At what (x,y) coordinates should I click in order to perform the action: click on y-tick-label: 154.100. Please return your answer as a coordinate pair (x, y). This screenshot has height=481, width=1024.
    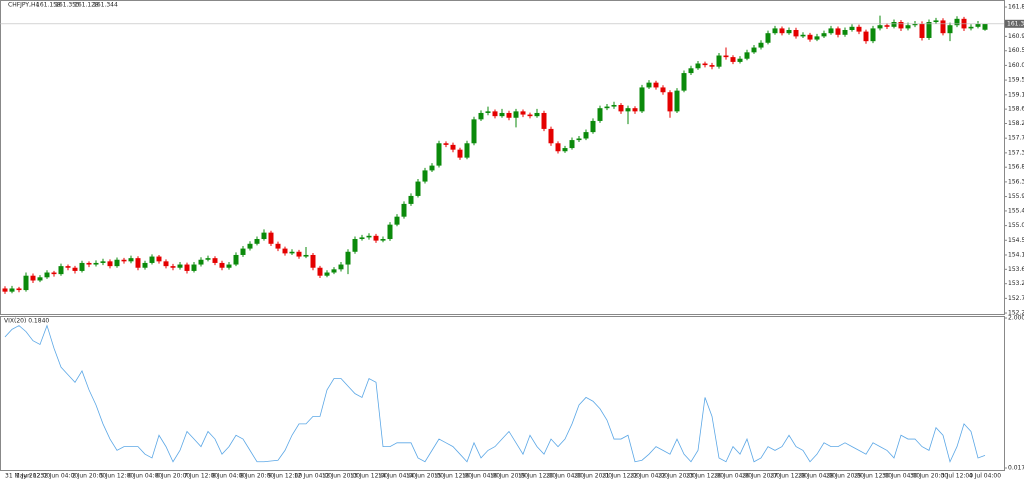
    Looking at the image, I should click on (1016, 254).